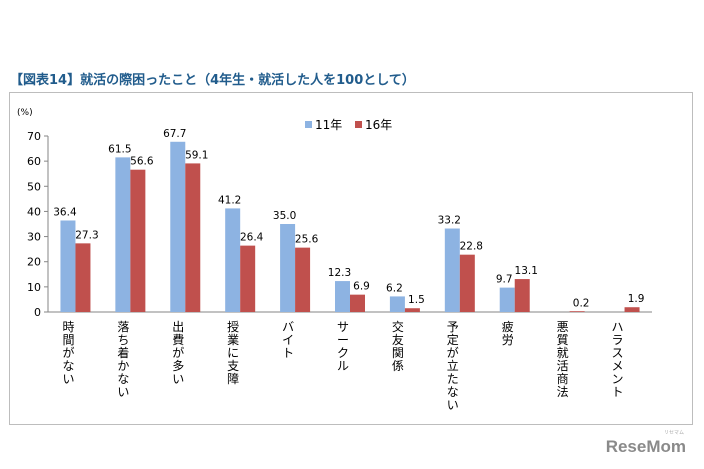 This screenshot has width=704, height=469. I want to click on y-tick-label: 10, so click(34, 287).